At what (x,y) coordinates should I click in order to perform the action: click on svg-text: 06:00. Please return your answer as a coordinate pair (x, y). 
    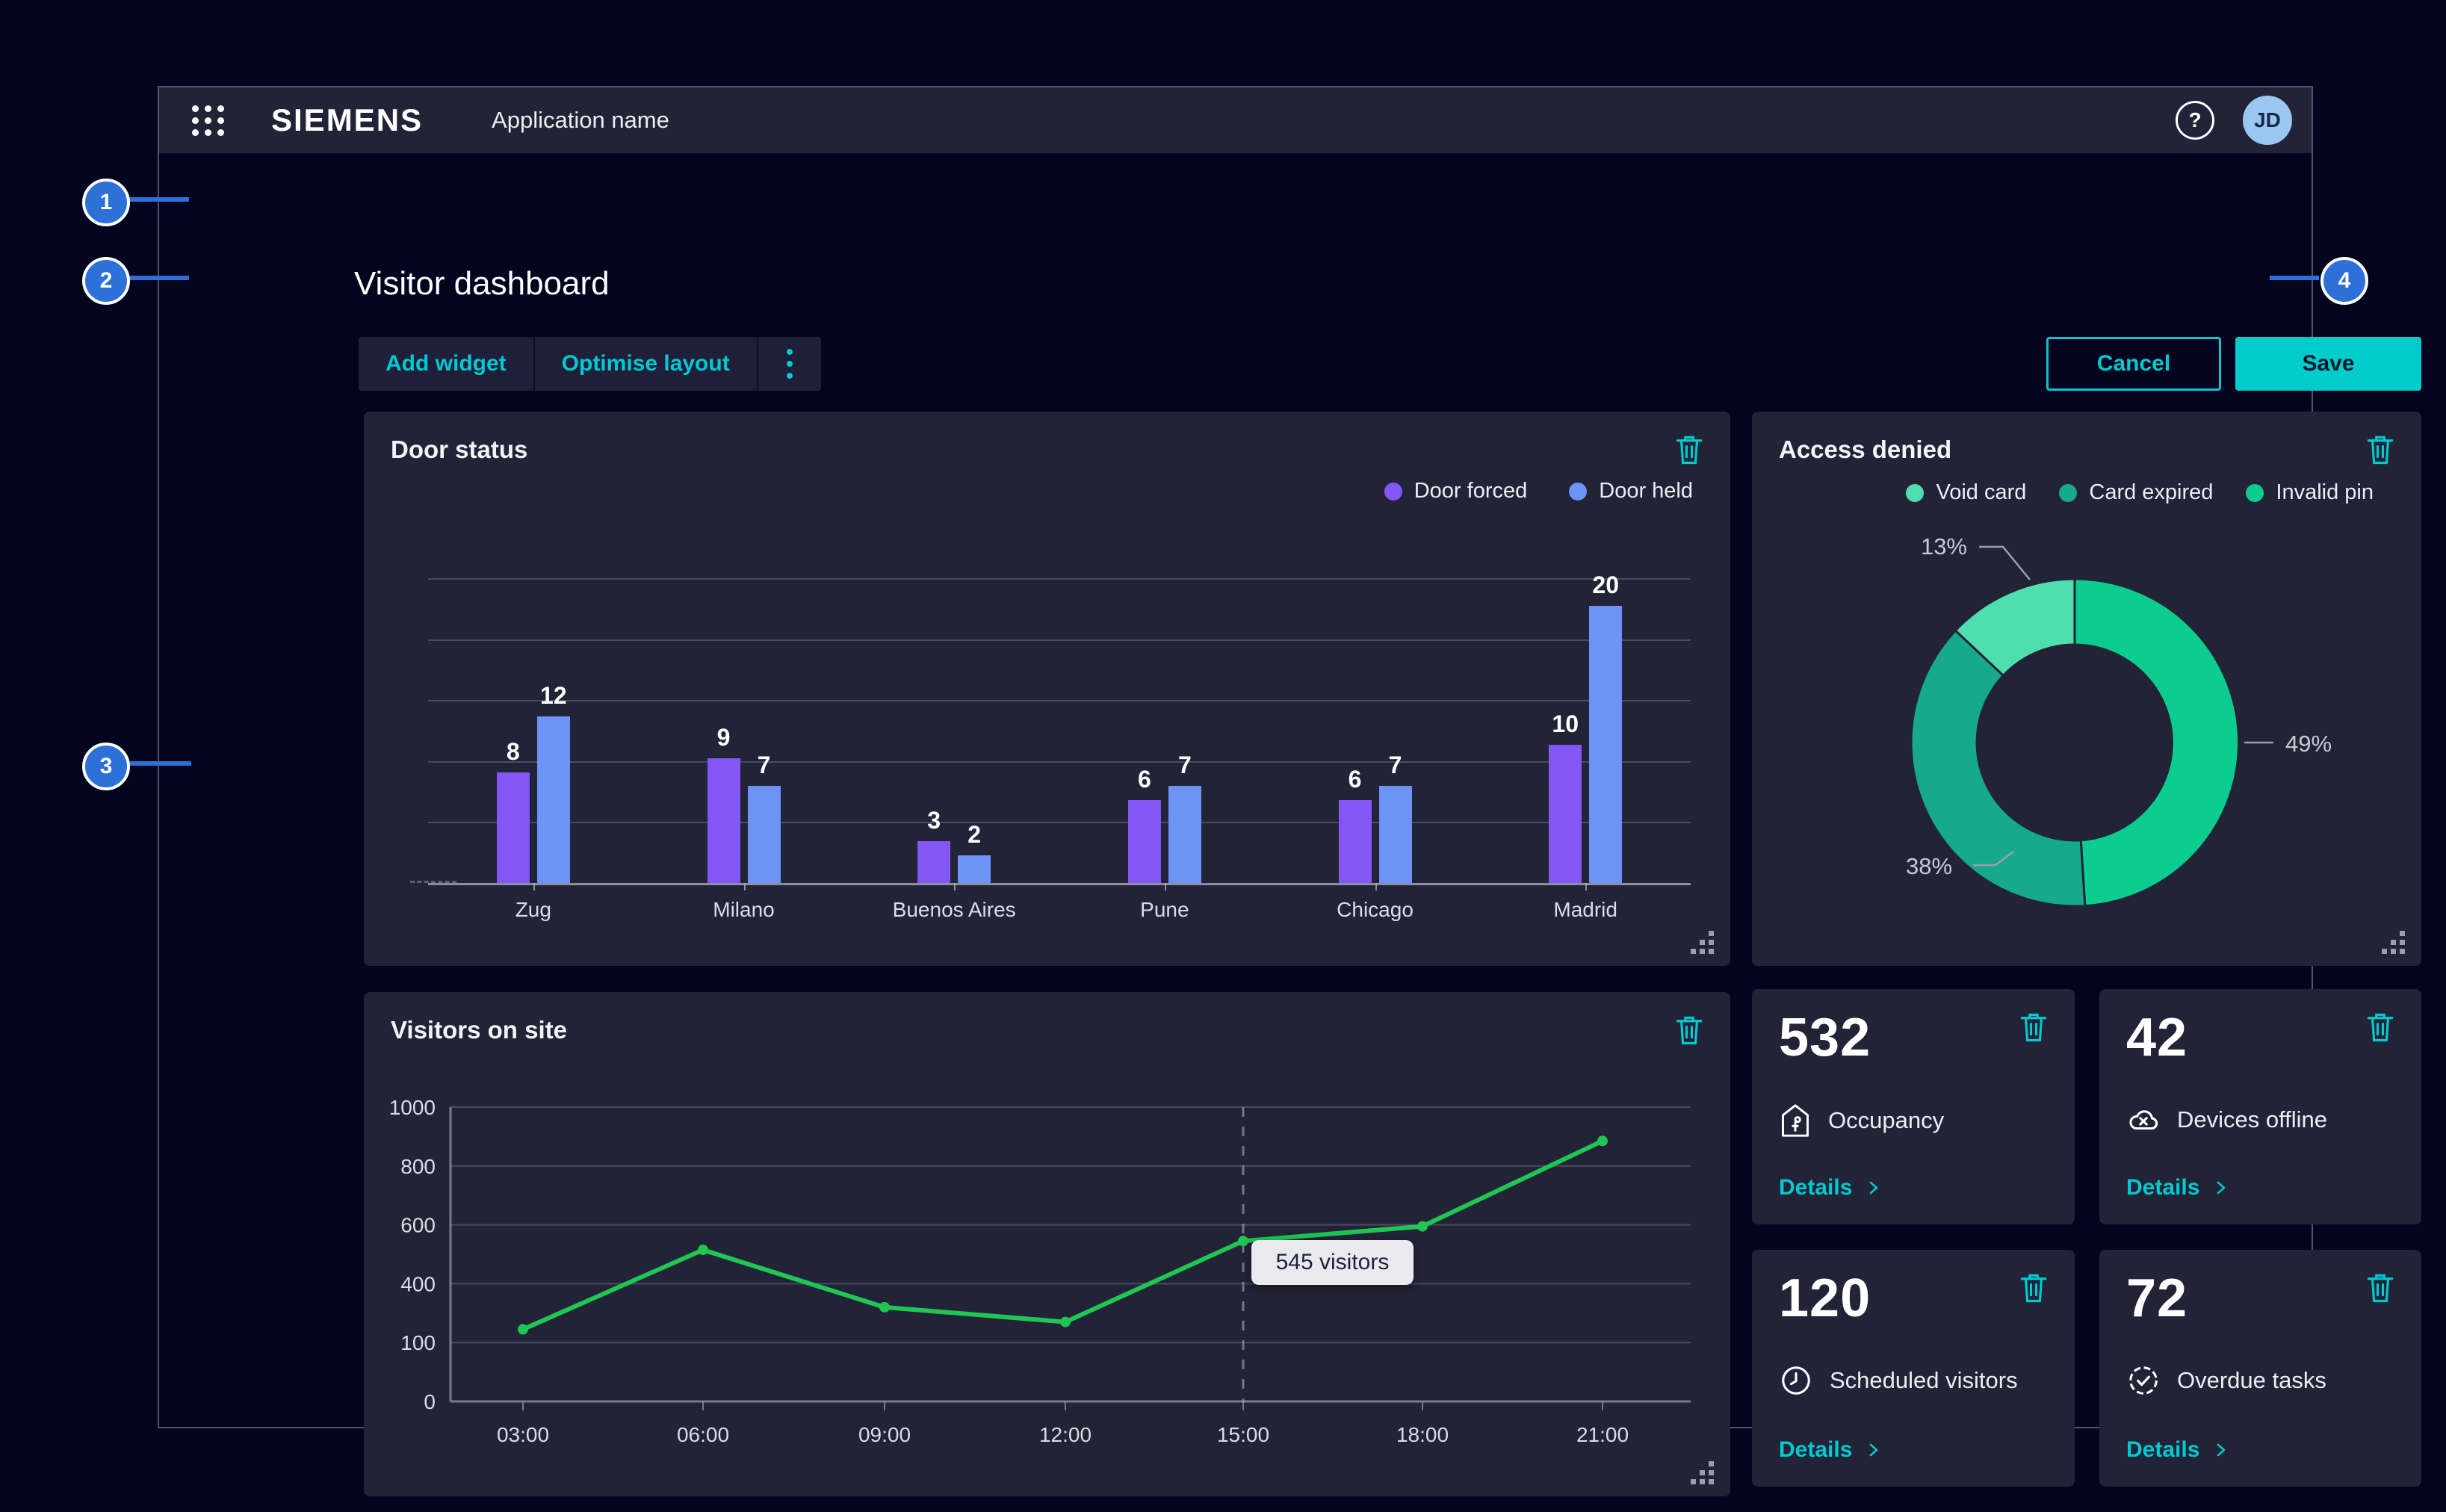
    Looking at the image, I should click on (703, 1434).